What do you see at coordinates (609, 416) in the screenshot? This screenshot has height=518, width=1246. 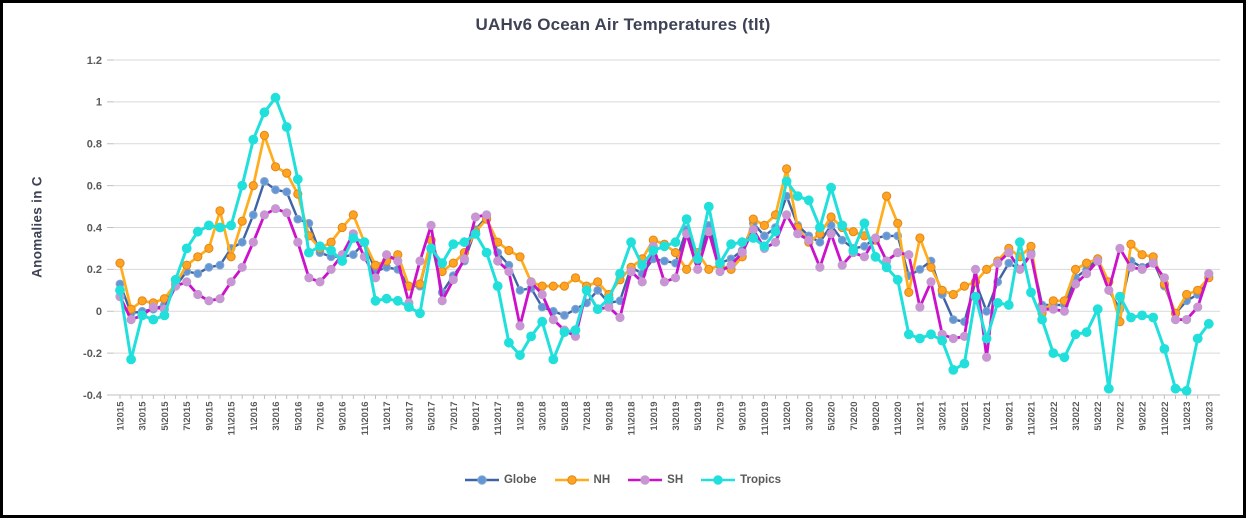 I see `x-tick-label: 9\2018` at bounding box center [609, 416].